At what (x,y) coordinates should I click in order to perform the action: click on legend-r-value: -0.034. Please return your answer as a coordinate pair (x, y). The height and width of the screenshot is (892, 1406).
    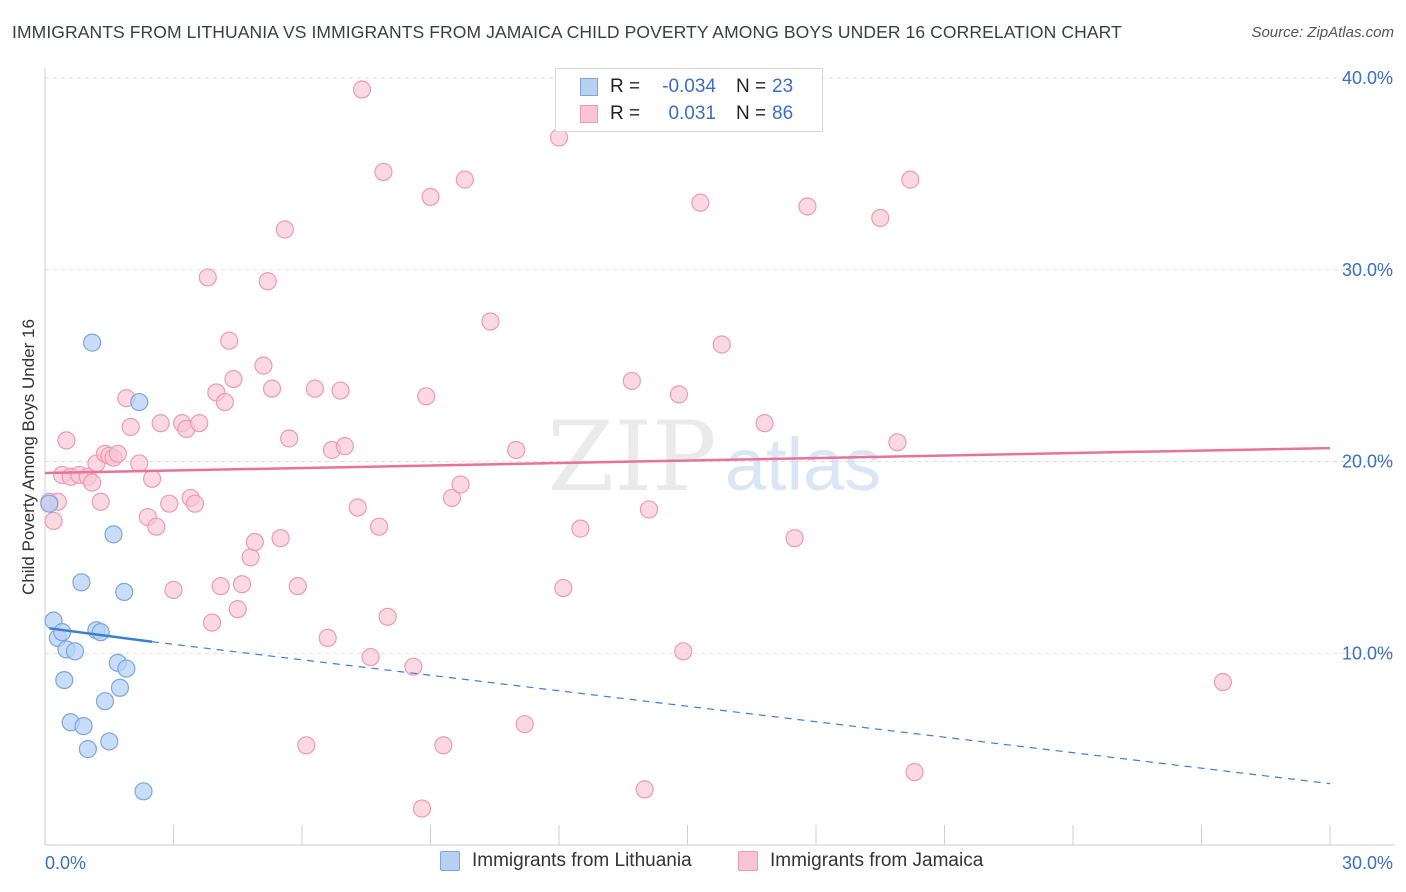
    Looking at the image, I should click on (689, 86).